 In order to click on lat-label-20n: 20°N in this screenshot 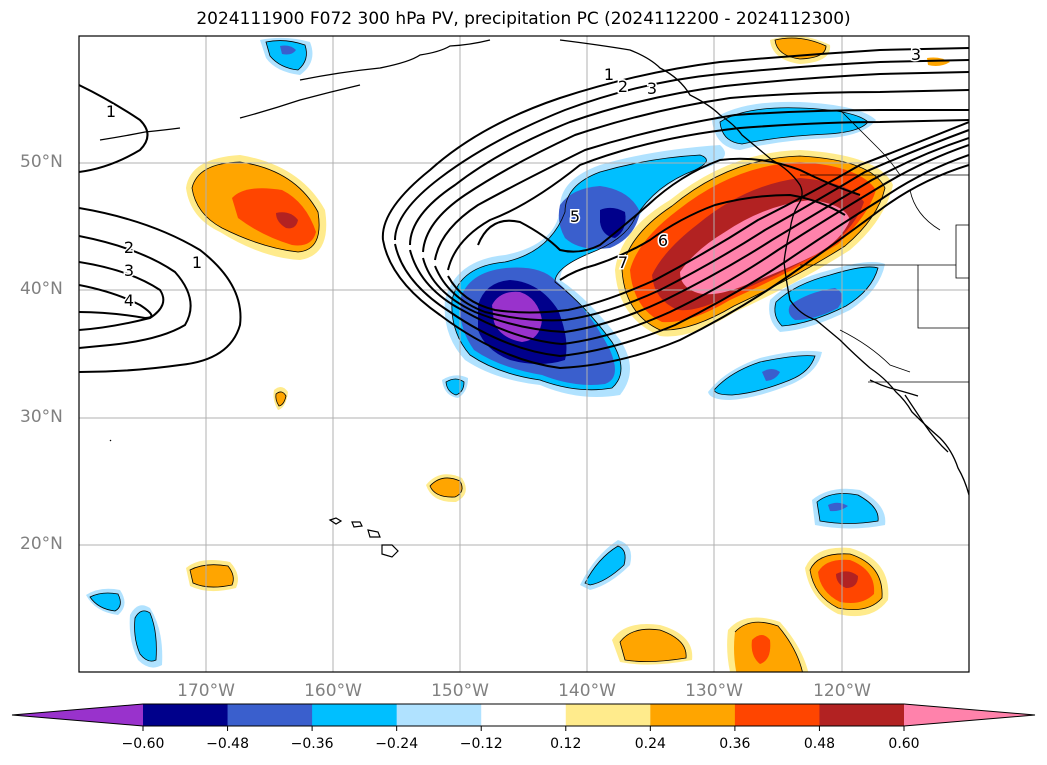, I will do `click(41, 544)`.